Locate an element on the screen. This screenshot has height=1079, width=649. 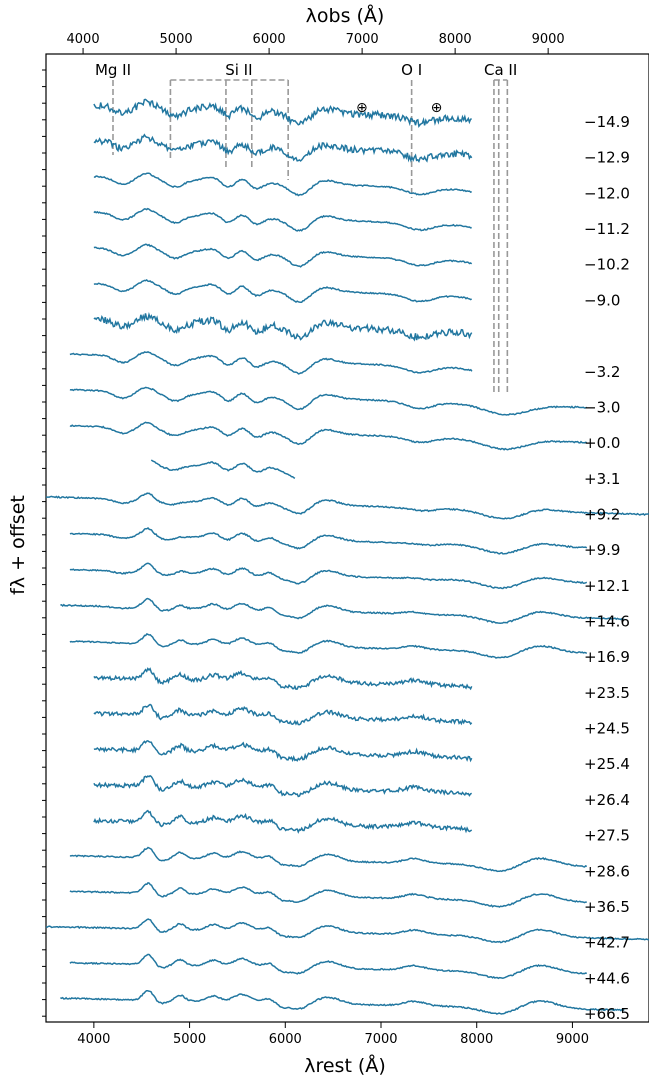
bottom-tick-label: 8000 is located at coordinates (476, 1039).